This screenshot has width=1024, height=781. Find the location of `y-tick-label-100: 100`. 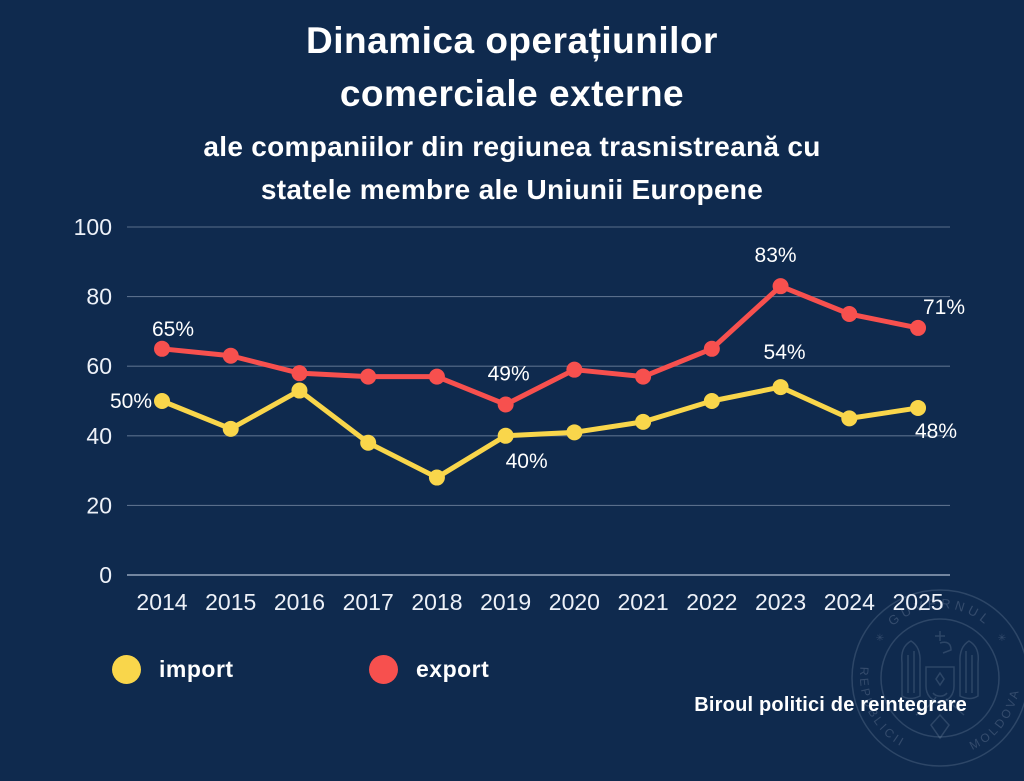

y-tick-label-100: 100 is located at coordinates (93, 227).